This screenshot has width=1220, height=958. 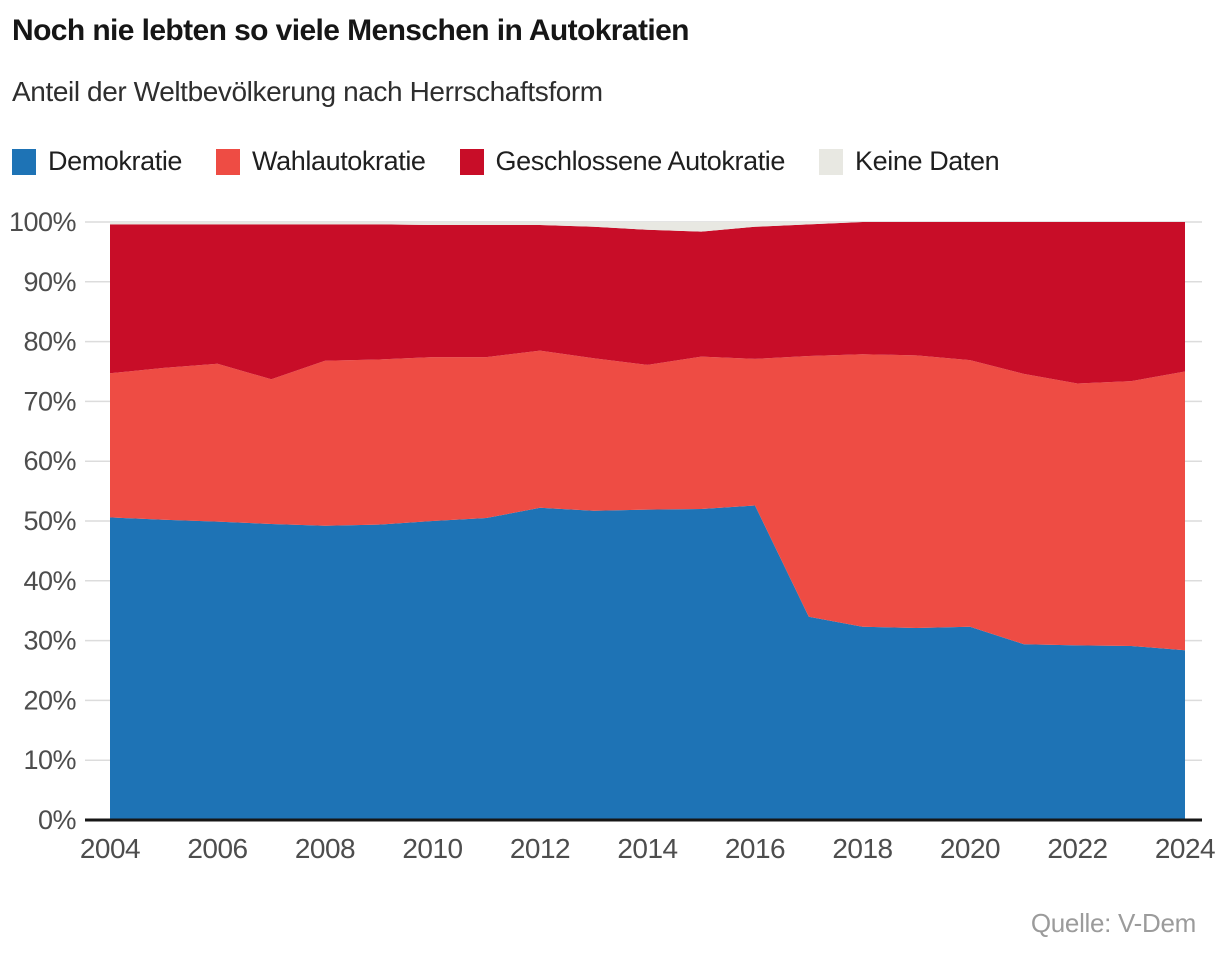 What do you see at coordinates (862, 848) in the screenshot?
I see `x-tick-label-2018: 2018` at bounding box center [862, 848].